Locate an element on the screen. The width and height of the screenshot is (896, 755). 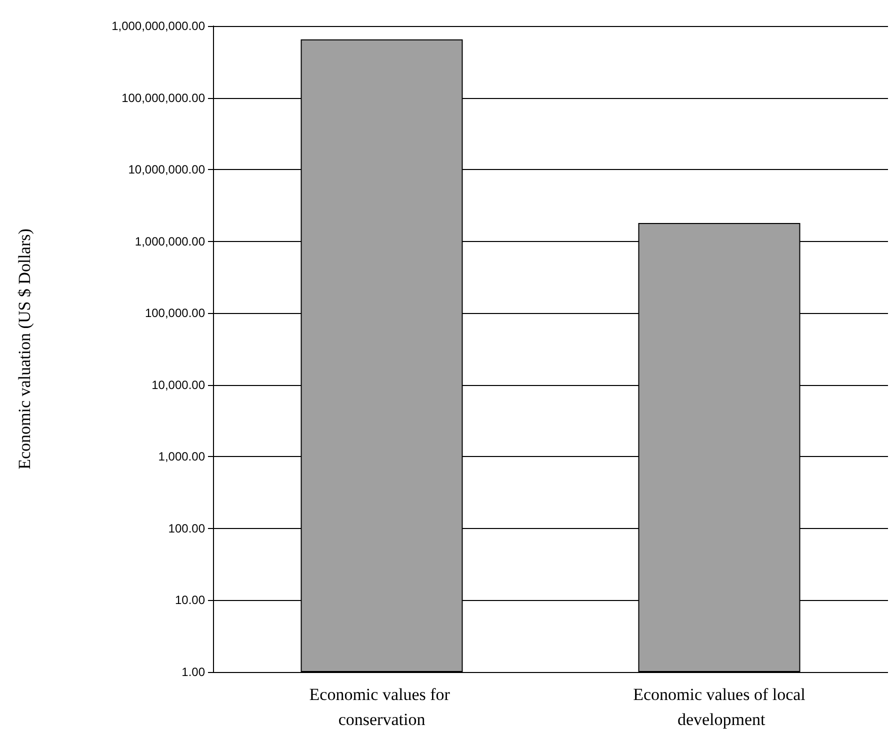
y-tick-label: 10,000,000.00 is located at coordinates (167, 169).